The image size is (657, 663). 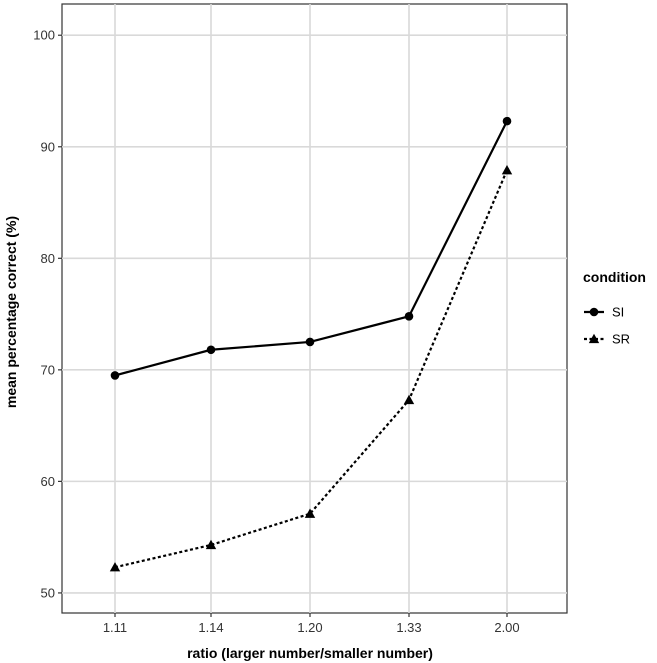 What do you see at coordinates (115, 627) in the screenshot?
I see `x-tick-label-1-11: 1.11` at bounding box center [115, 627].